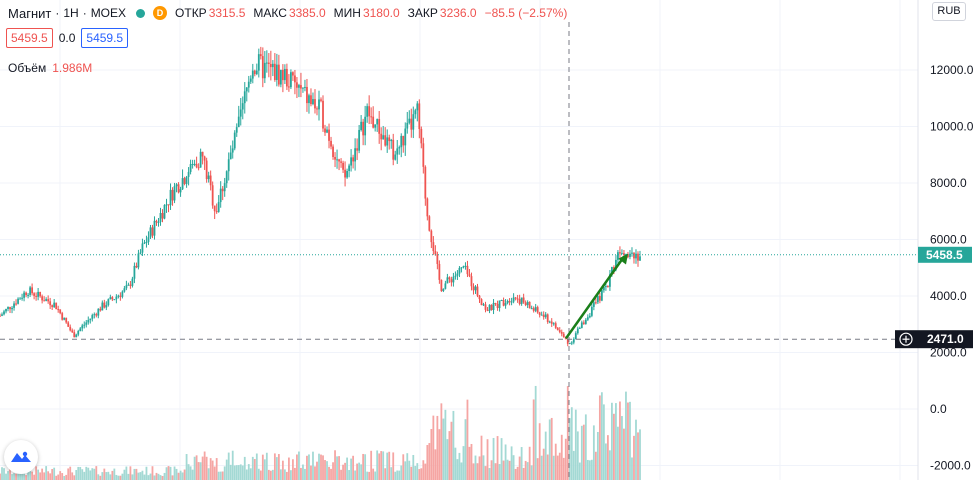  I want to click on sell-button: 5459.5, so click(29, 38).